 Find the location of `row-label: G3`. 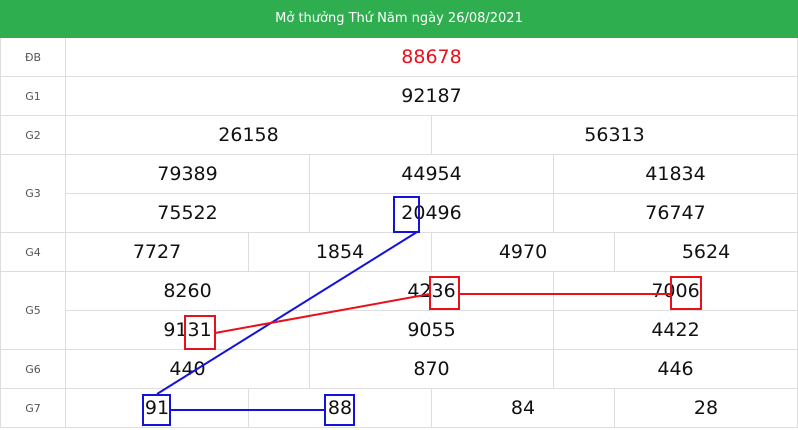

row-label: G3 is located at coordinates (33, 194).